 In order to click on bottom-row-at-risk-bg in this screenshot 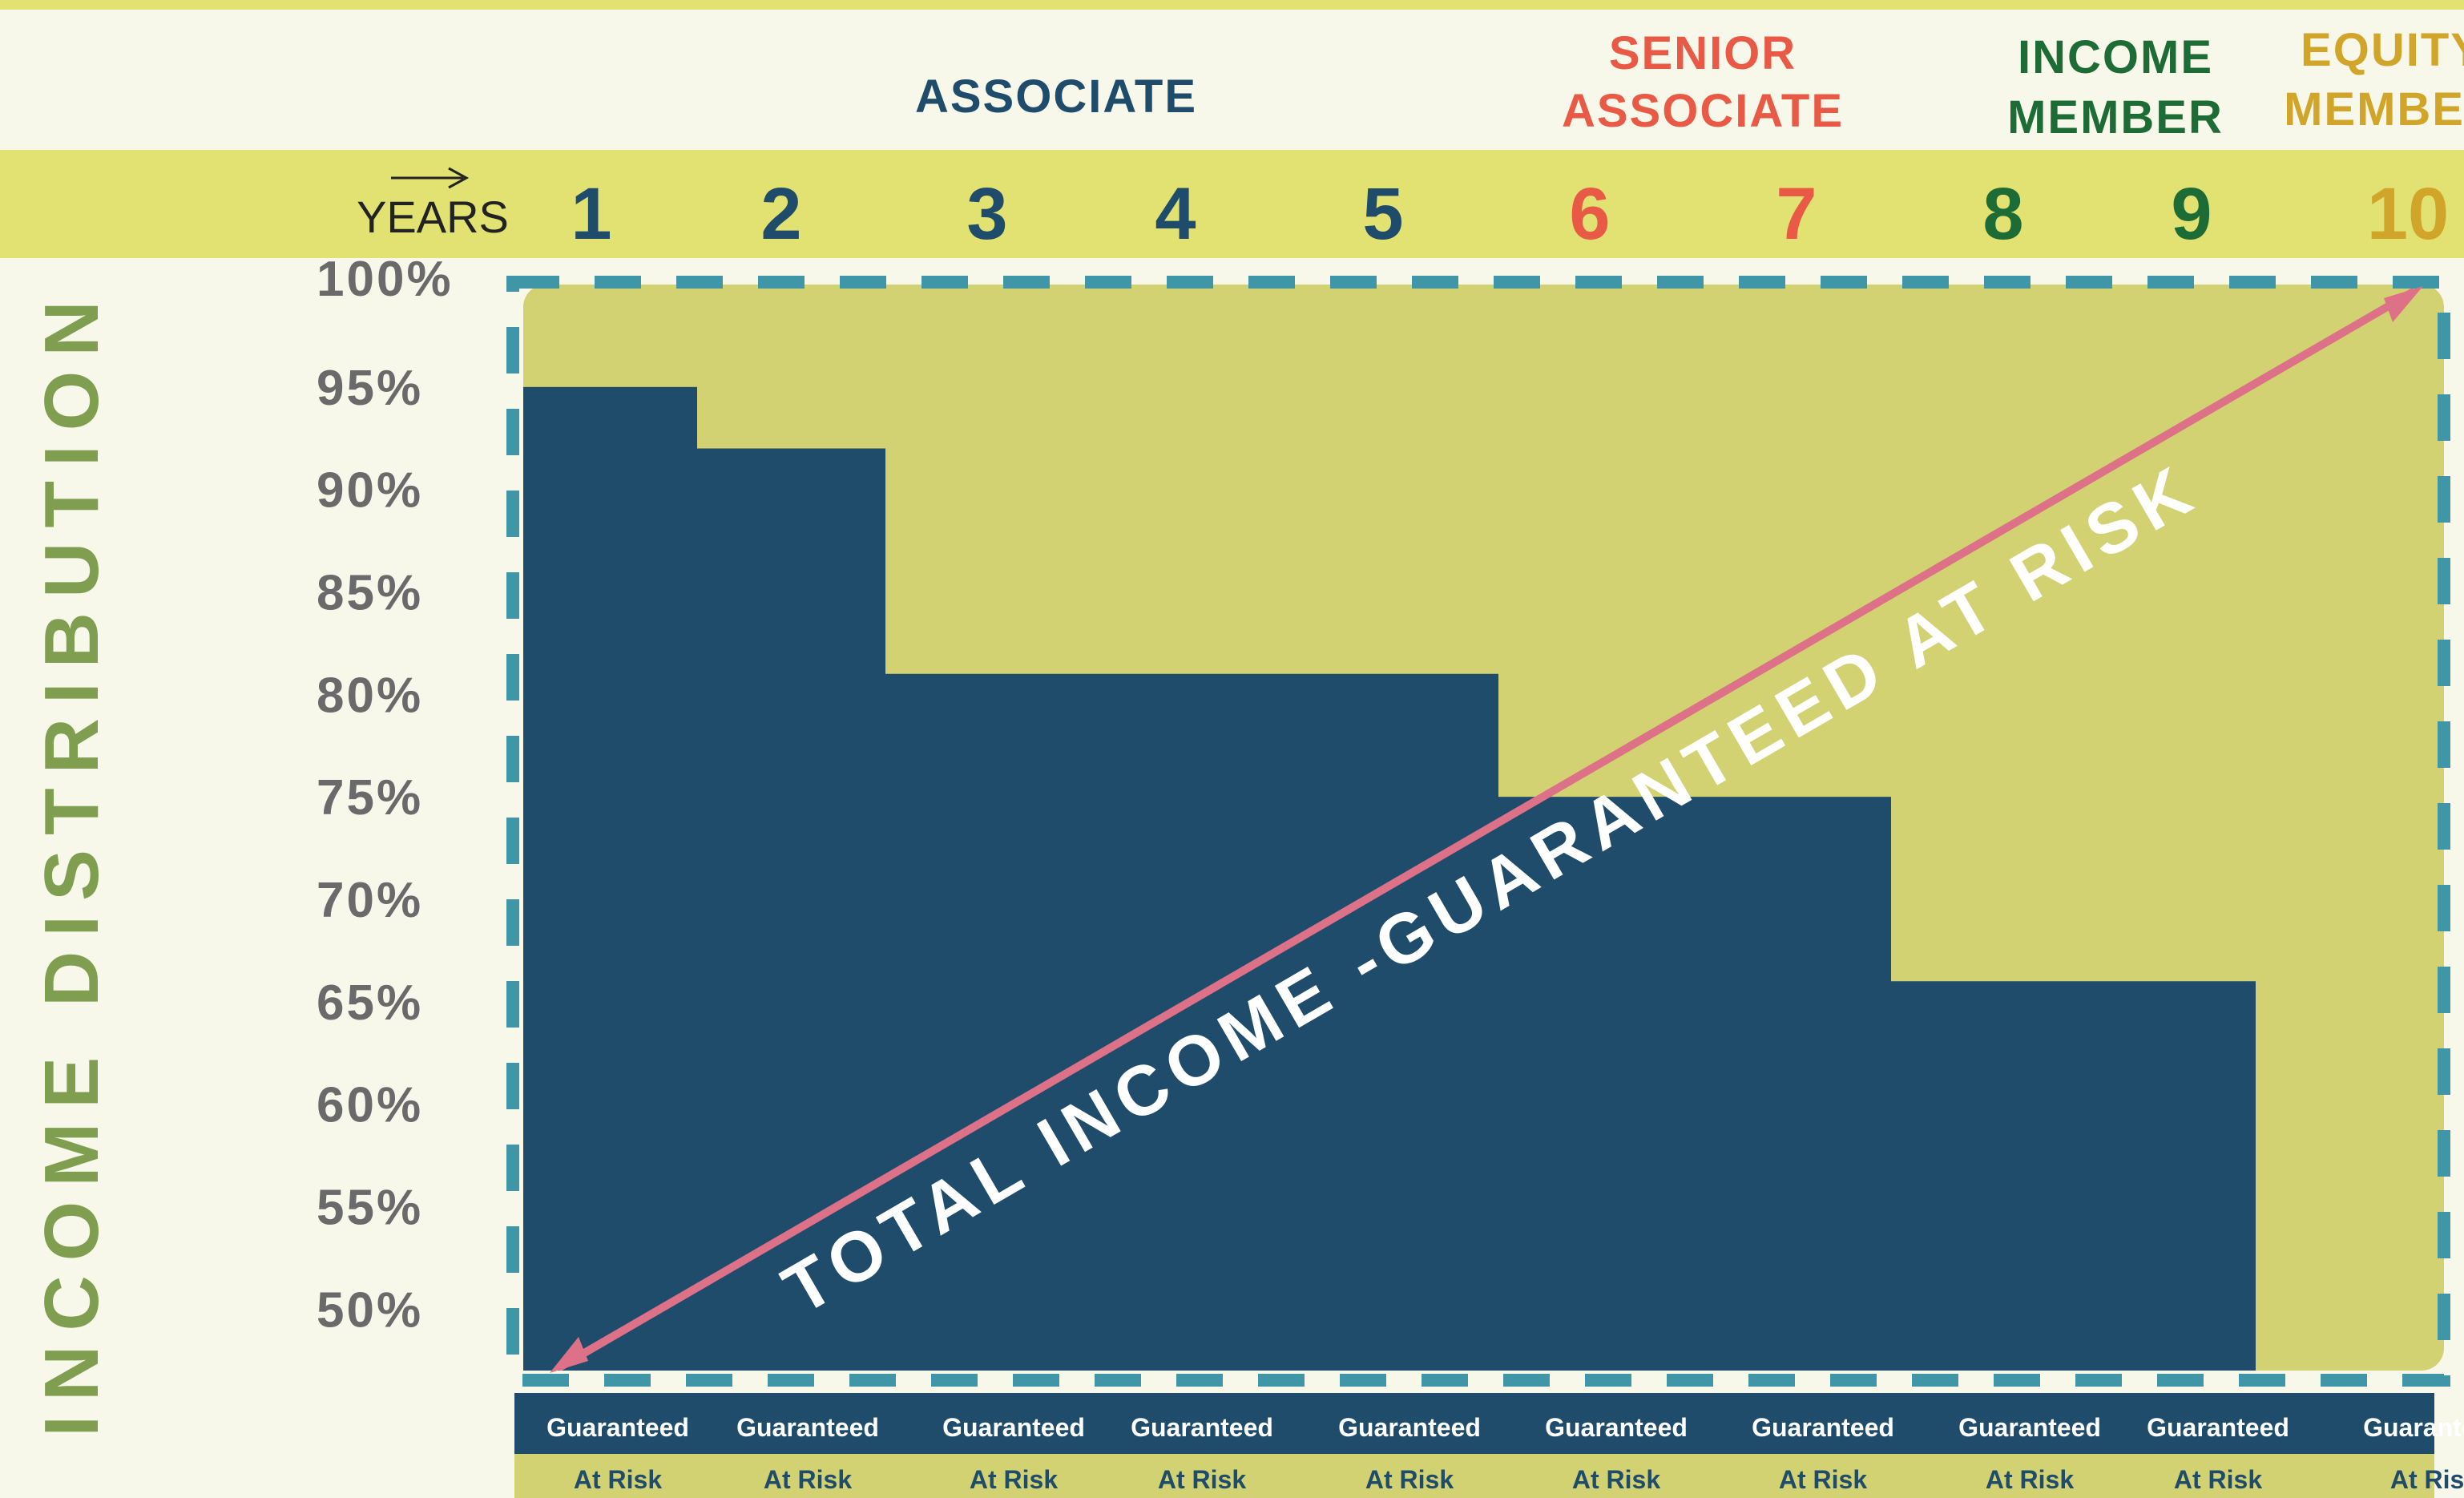, I will do `click(1474, 1476)`.